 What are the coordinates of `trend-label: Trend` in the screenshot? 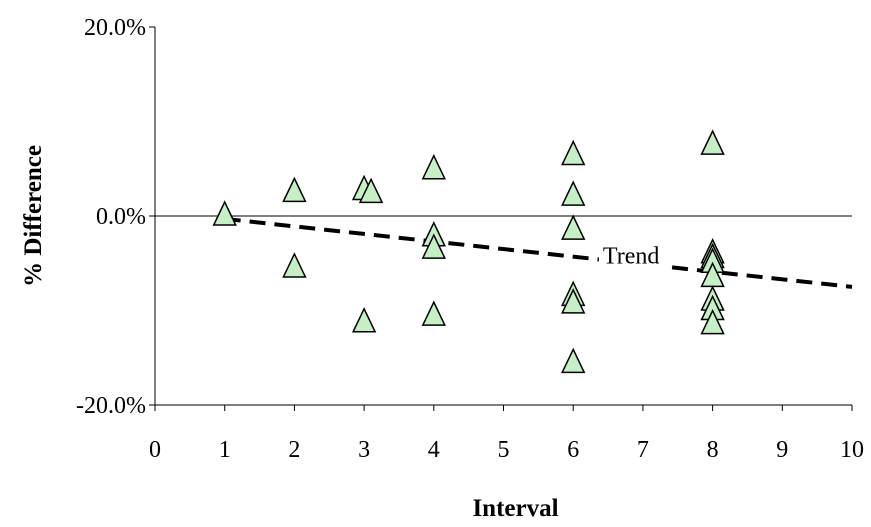 It's located at (631, 256).